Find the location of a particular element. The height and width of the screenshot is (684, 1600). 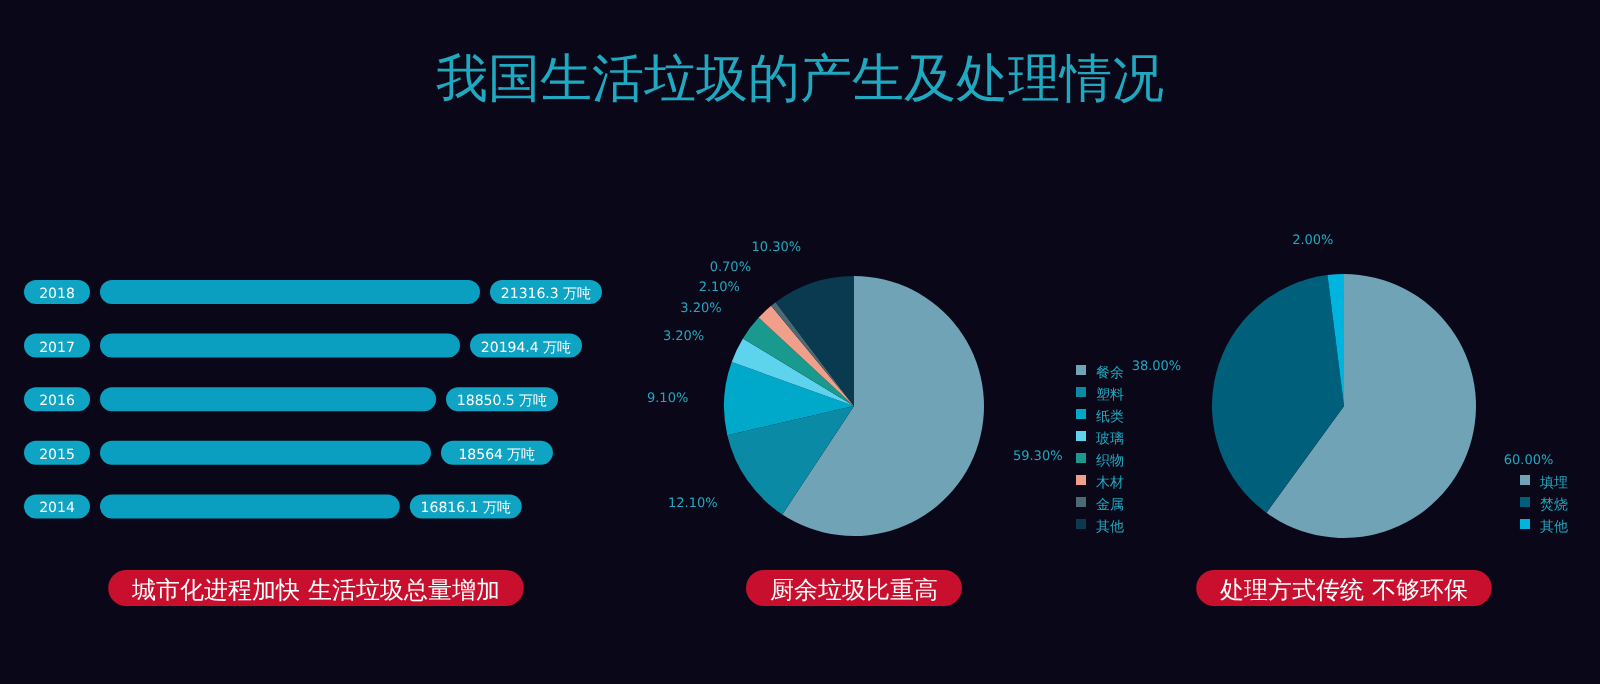

text: 厨余垃圾比重高 is located at coordinates (854, 590).